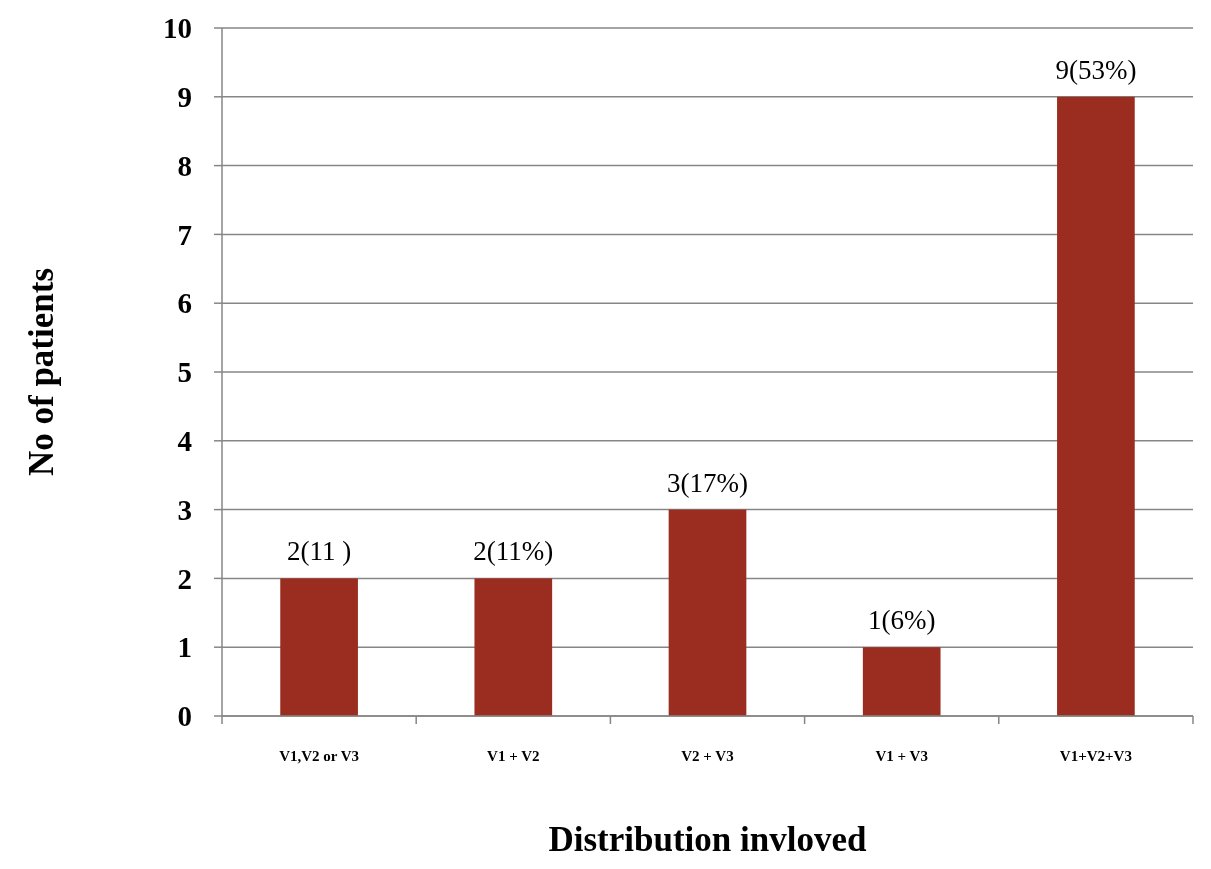  I want to click on x-axis-title: Distribution invloved, so click(708, 839).